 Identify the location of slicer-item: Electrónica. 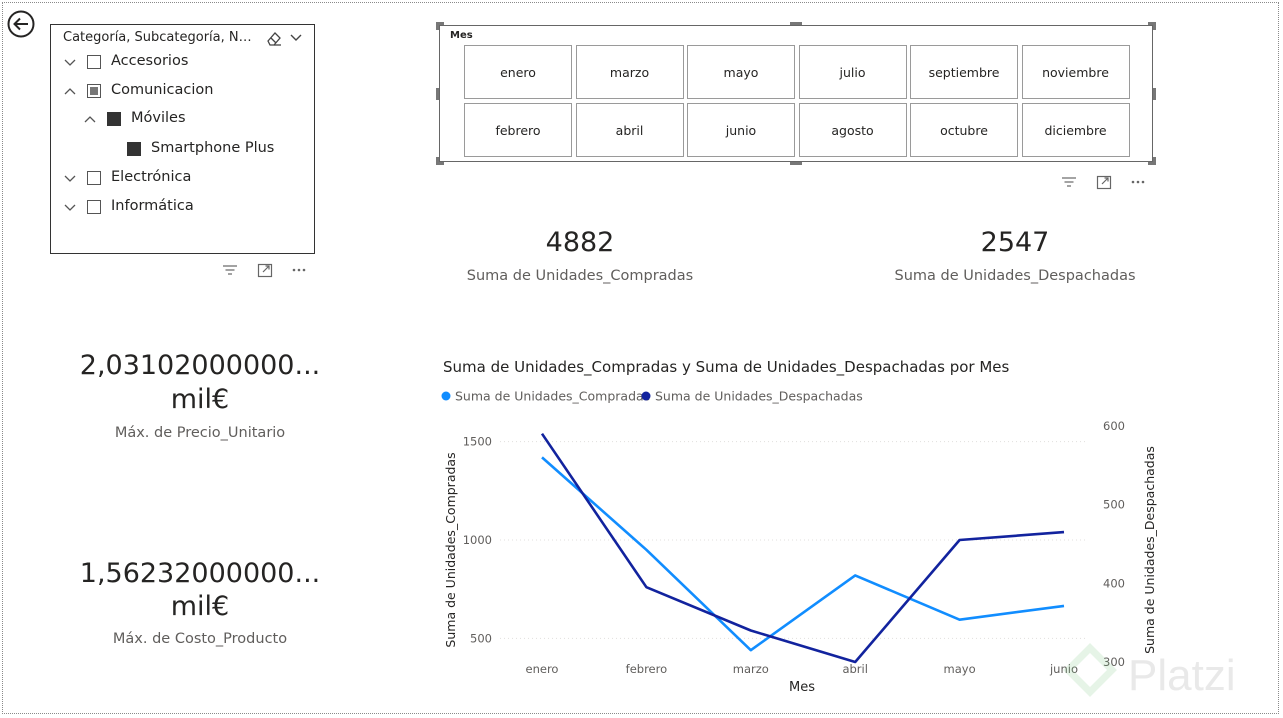
(178, 180).